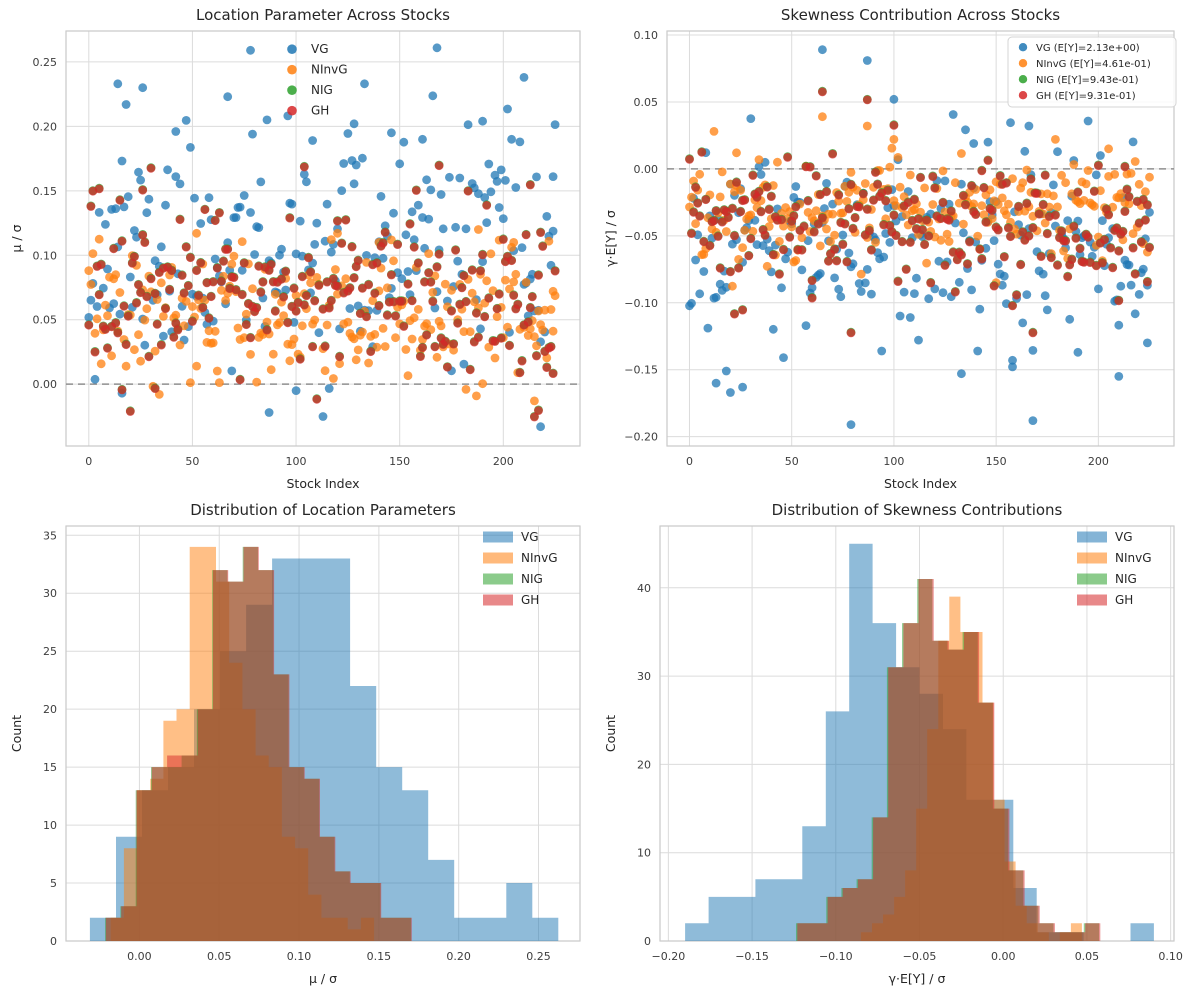 The width and height of the screenshot is (1188, 990). I want to click on x-axis-label: γ·E[Y] / σ, so click(917, 978).